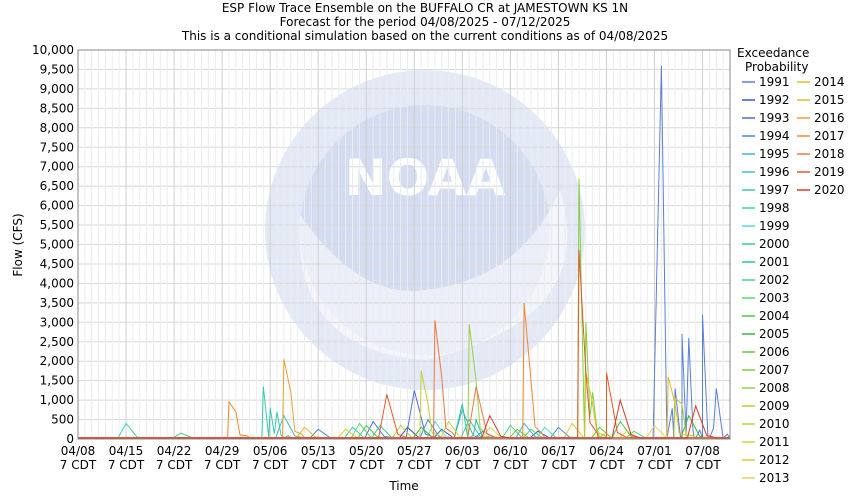 The width and height of the screenshot is (850, 500). I want to click on legend-label-2001: 2001, so click(774, 262).